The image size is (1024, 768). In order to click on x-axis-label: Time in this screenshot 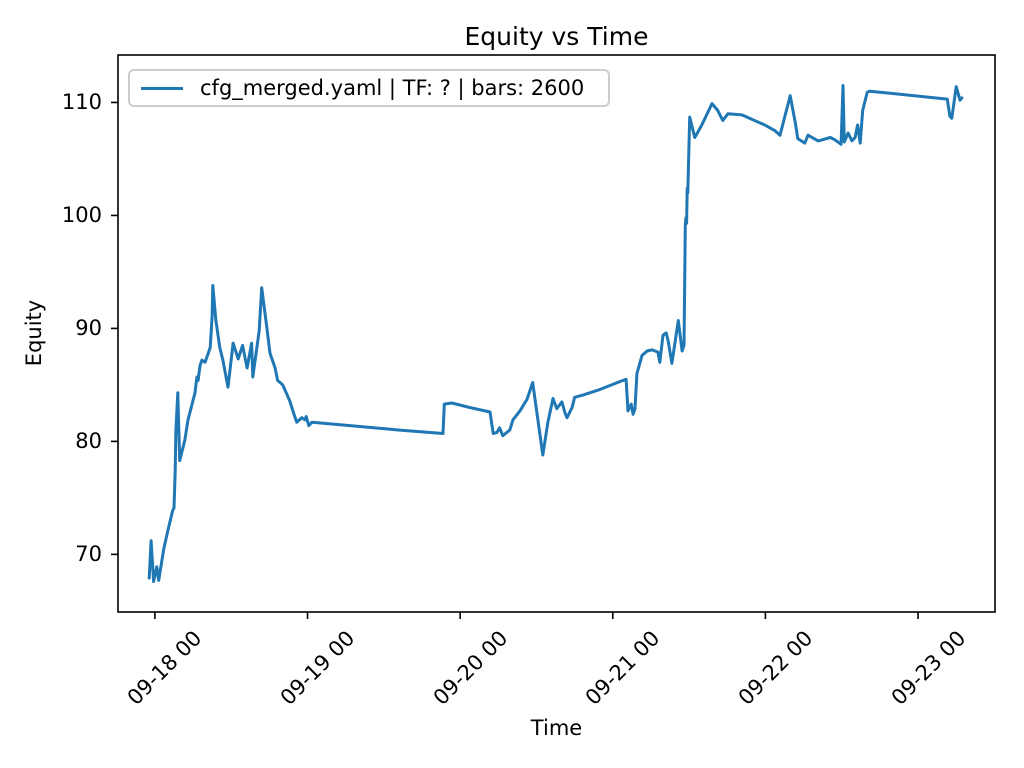, I will do `click(556, 728)`.